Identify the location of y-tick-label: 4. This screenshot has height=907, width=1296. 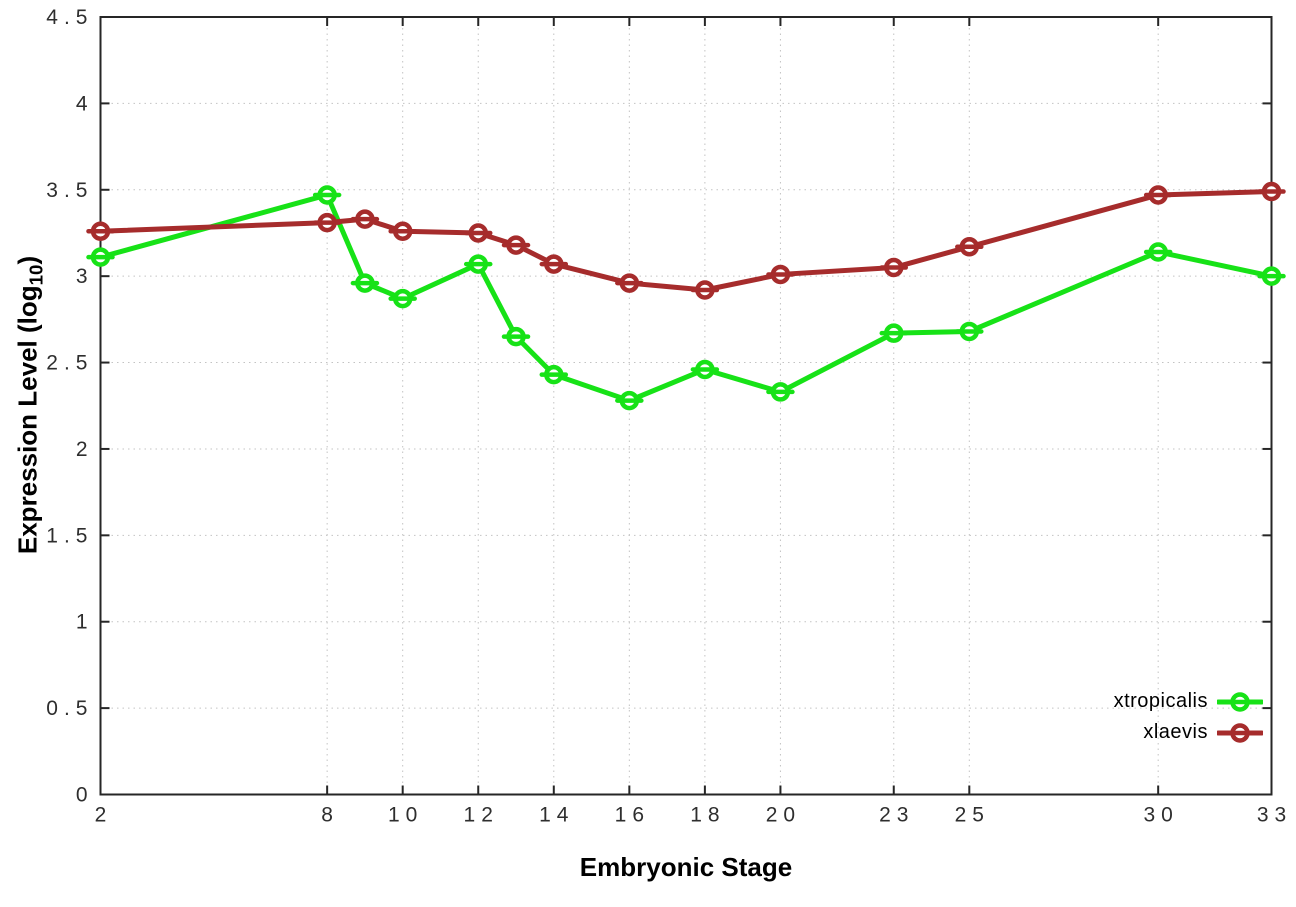
(85, 103).